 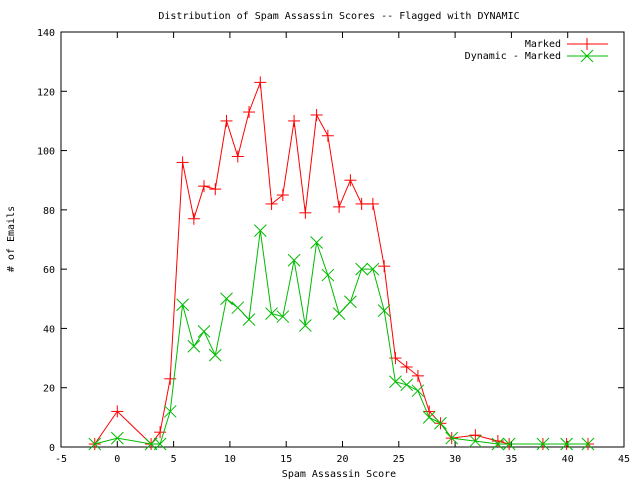 What do you see at coordinates (568, 459) in the screenshot?
I see `x-tick-label: 40` at bounding box center [568, 459].